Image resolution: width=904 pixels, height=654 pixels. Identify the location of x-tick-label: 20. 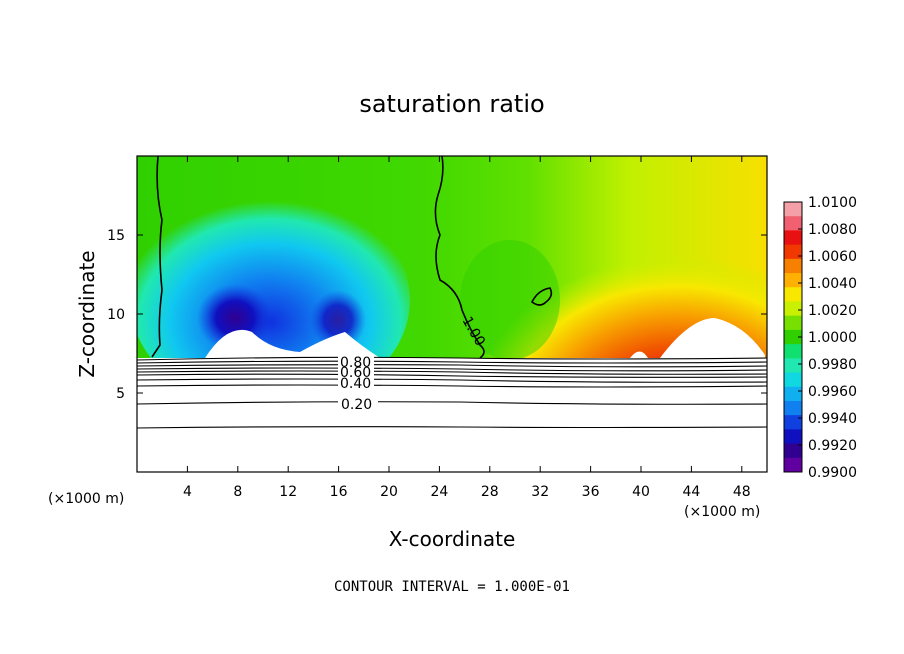
(389, 492).